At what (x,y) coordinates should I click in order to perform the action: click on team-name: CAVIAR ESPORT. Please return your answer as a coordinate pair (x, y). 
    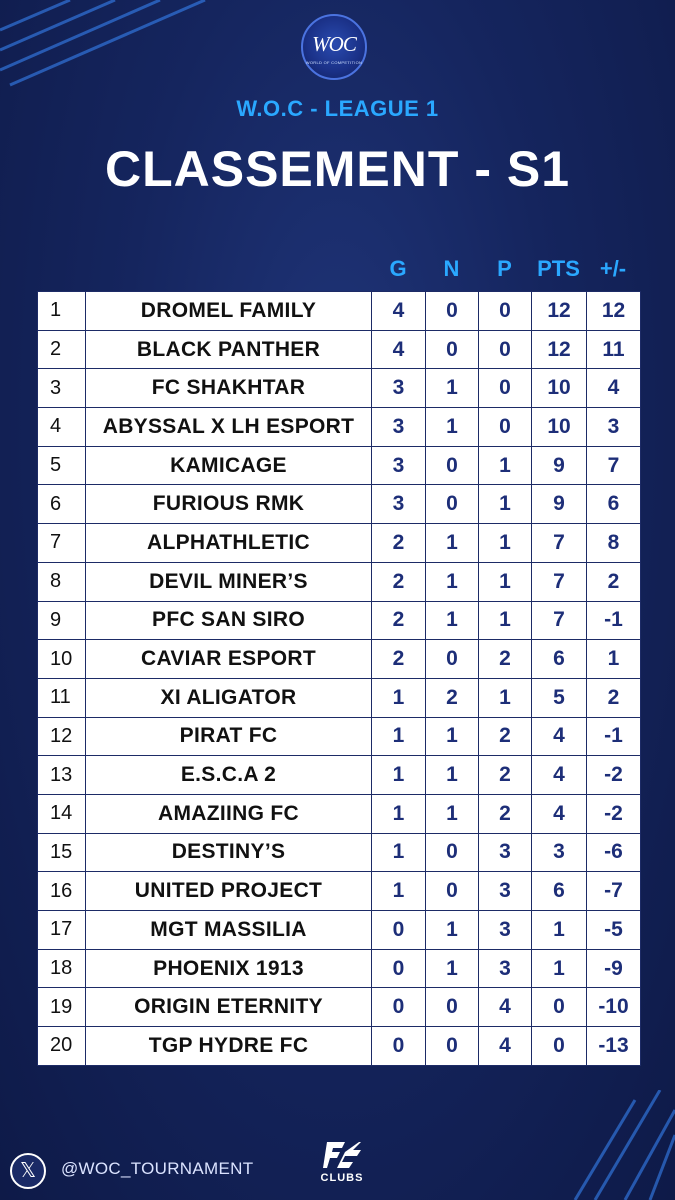
    Looking at the image, I should click on (228, 659).